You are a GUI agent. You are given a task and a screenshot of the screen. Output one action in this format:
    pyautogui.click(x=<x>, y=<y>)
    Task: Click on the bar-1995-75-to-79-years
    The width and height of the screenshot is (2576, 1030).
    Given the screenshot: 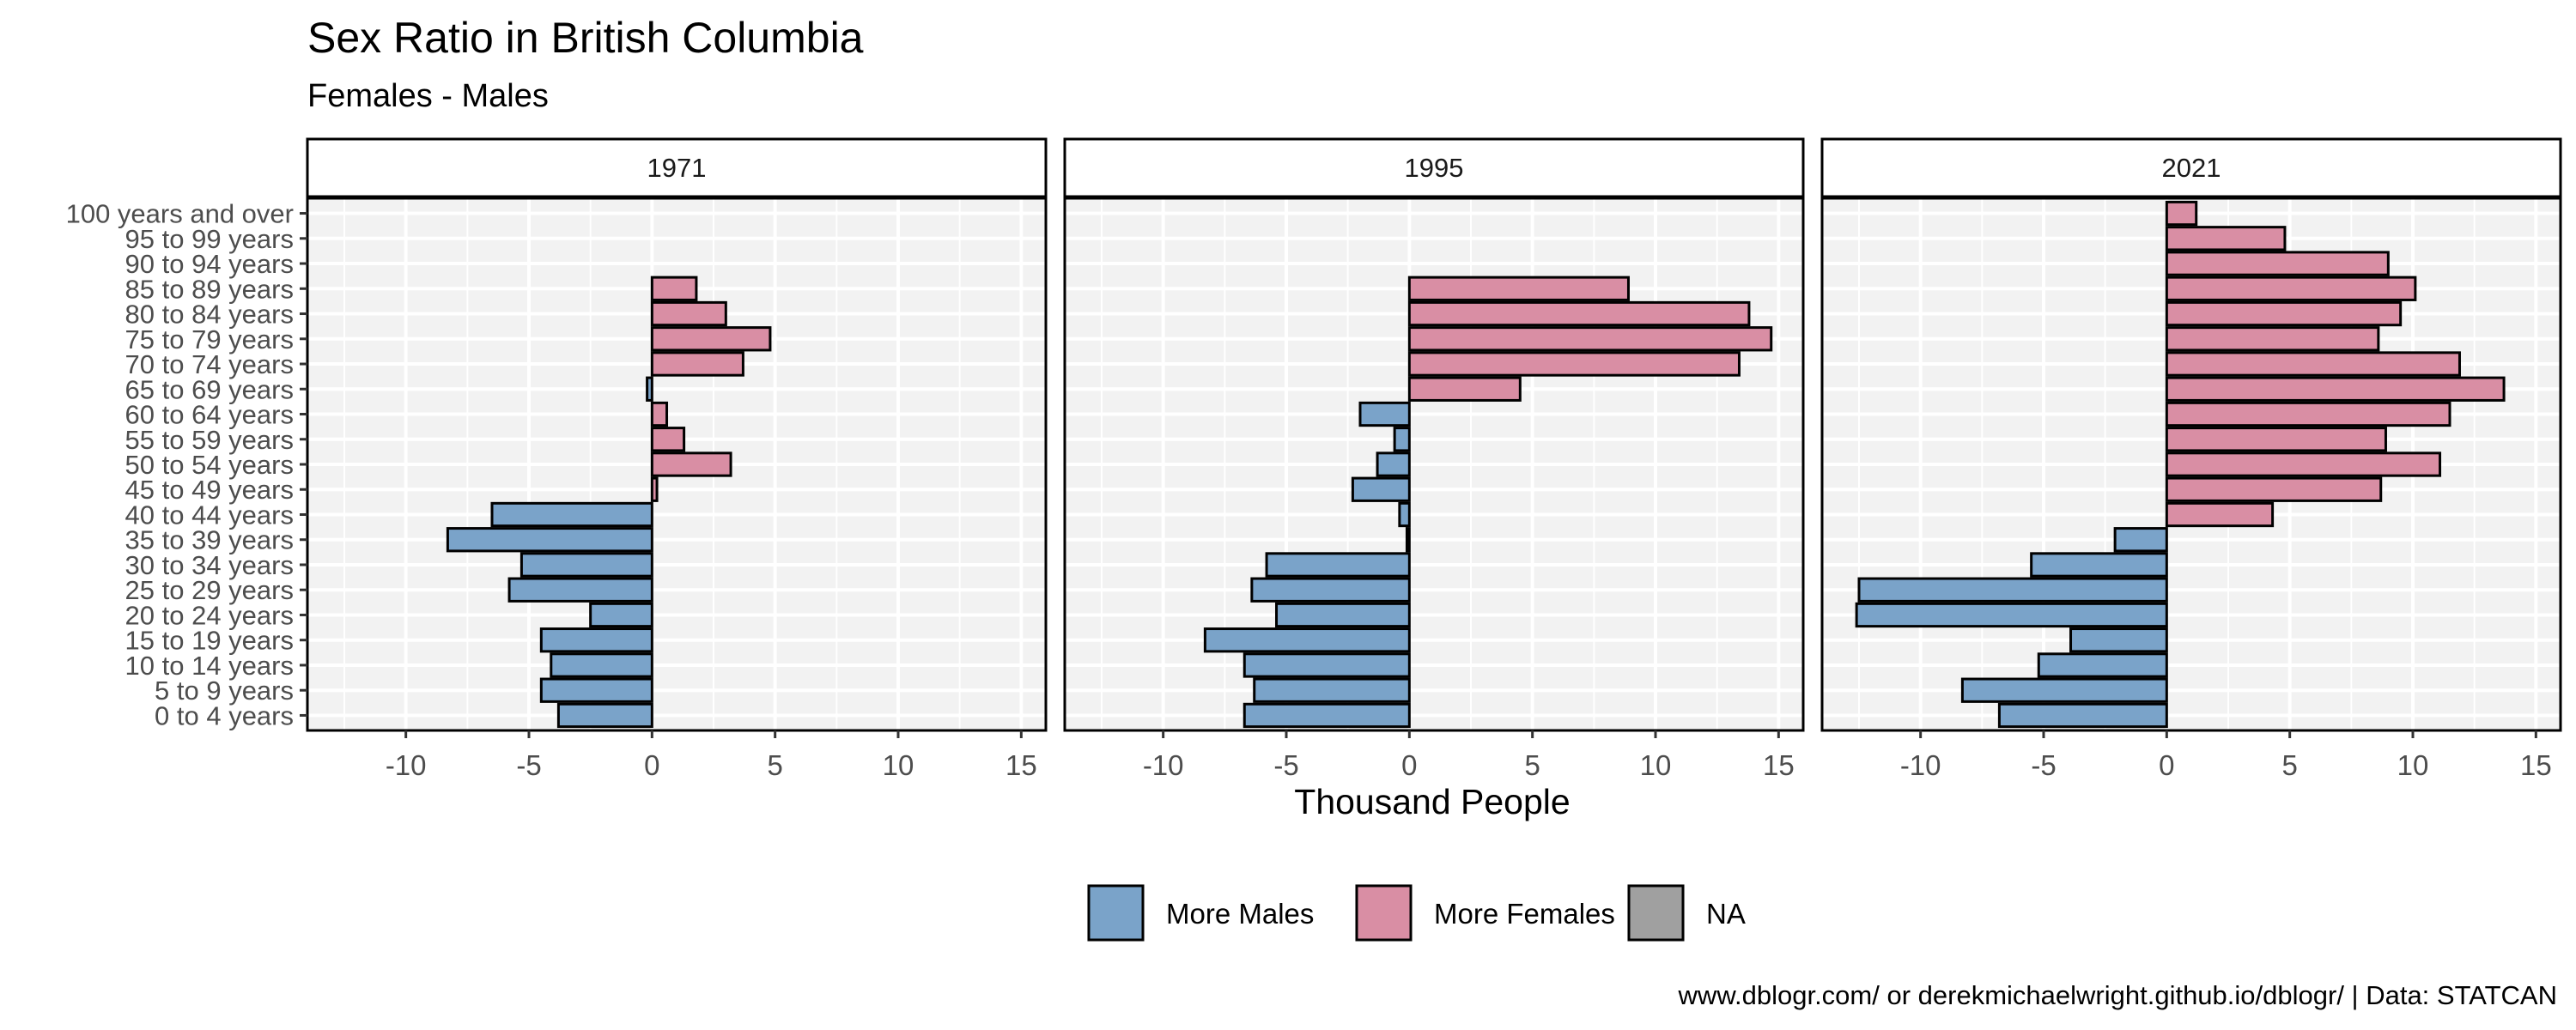 What is the action you would take?
    pyautogui.click(x=1590, y=339)
    